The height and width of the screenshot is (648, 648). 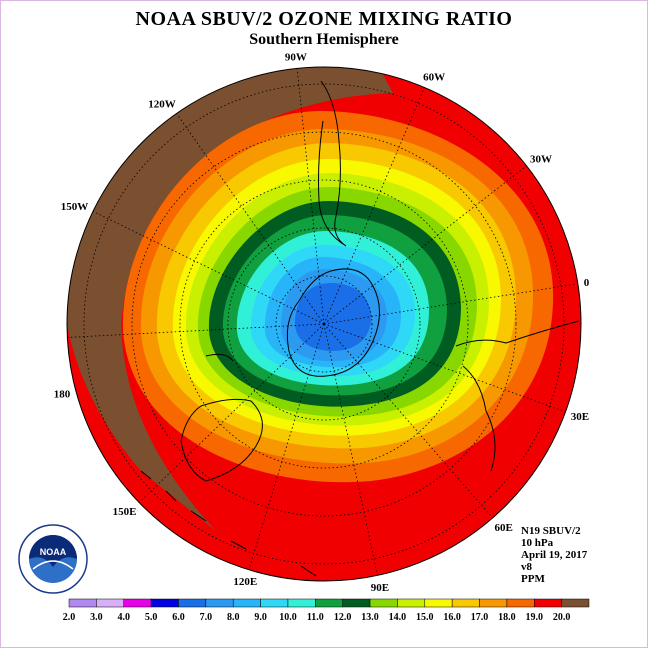 I want to click on colorbar-label: 19.0, so click(x=535, y=617).